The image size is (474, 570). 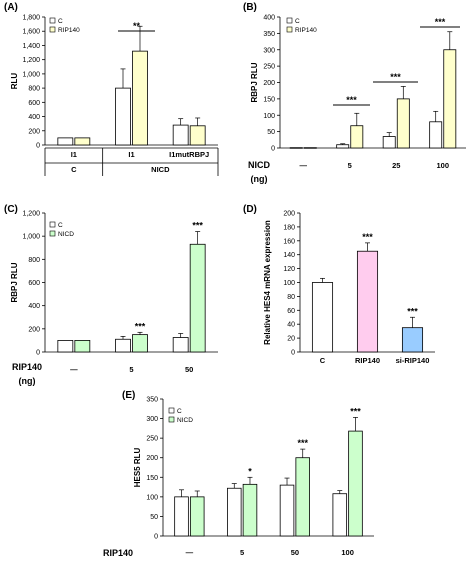 What do you see at coordinates (250, 7) in the screenshot?
I see `panel-label: (B)` at bounding box center [250, 7].